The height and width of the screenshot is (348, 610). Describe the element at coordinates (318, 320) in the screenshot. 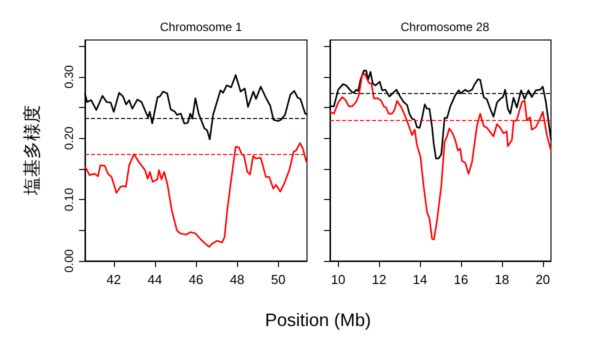

I see `x-axis-title: Position (Mb)` at that location.